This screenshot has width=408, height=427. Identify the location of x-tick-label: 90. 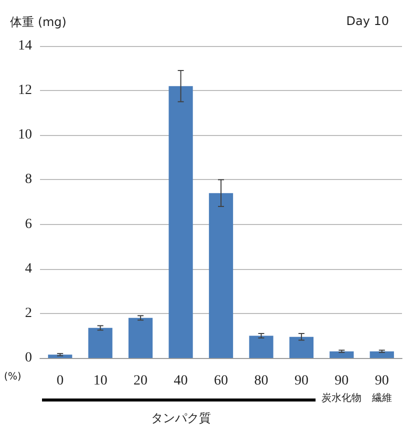
(301, 381).